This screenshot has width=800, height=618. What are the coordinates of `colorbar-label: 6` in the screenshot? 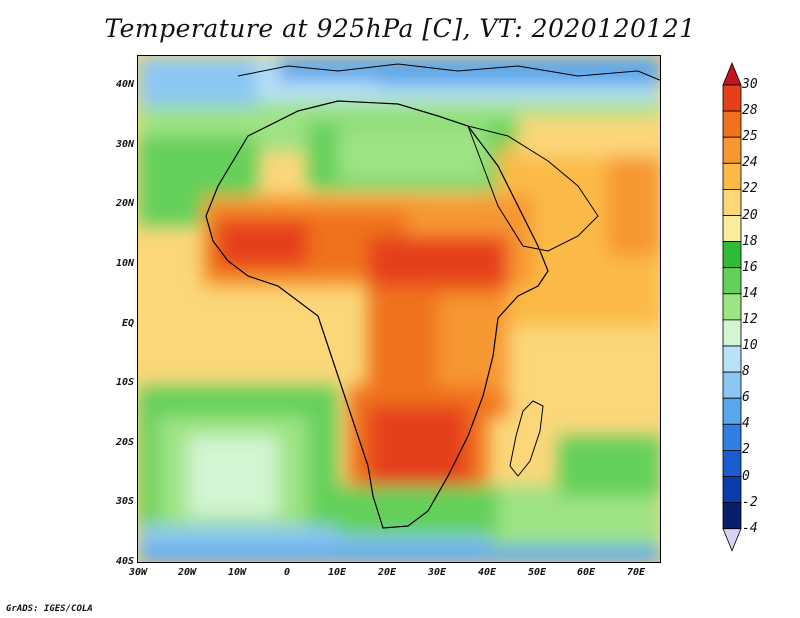 It's located at (746, 398).